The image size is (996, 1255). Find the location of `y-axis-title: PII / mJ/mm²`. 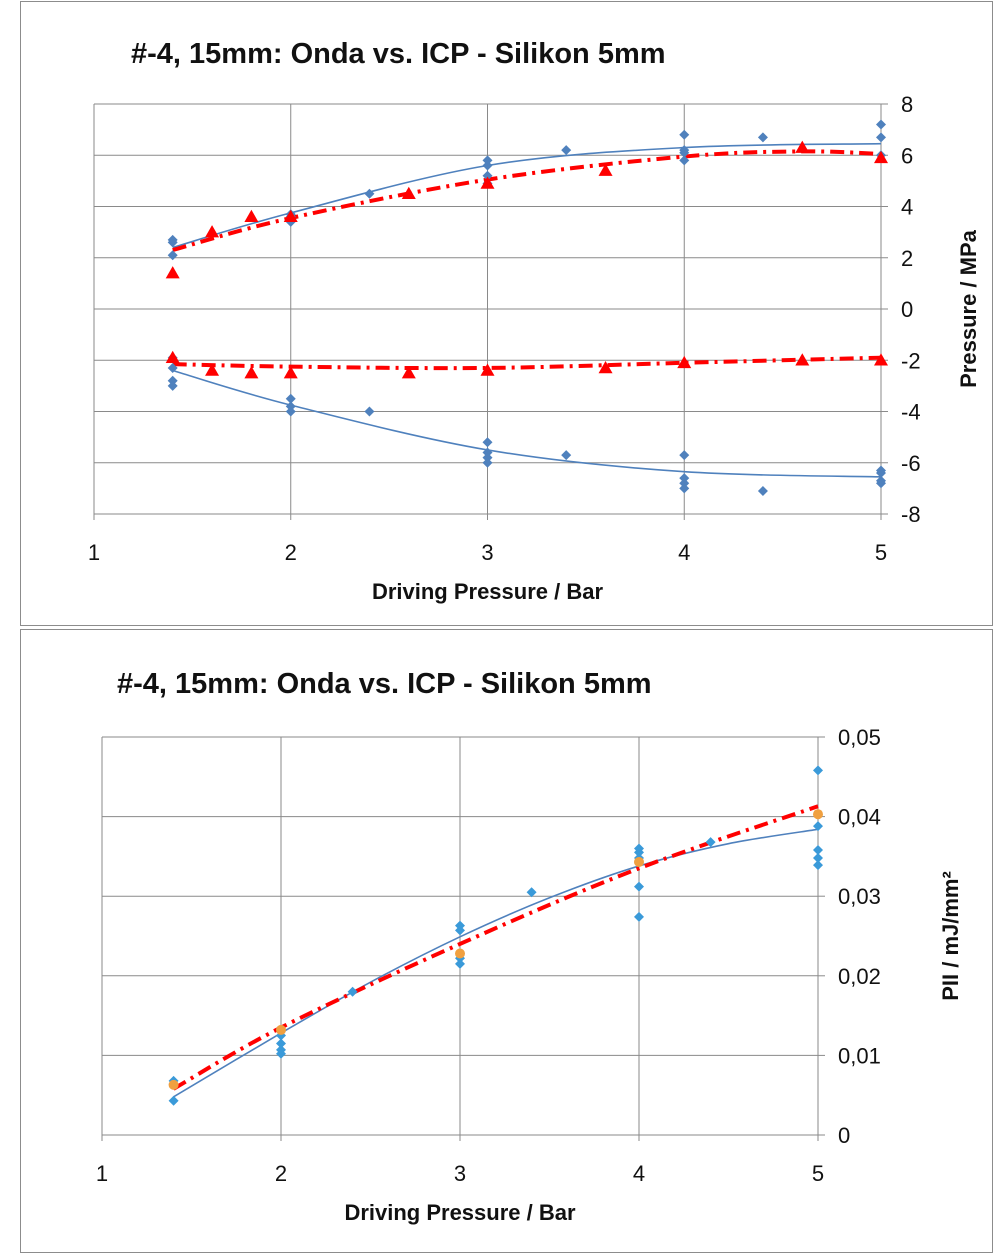

y-axis-title: PII / mJ/mm² is located at coordinates (950, 936).